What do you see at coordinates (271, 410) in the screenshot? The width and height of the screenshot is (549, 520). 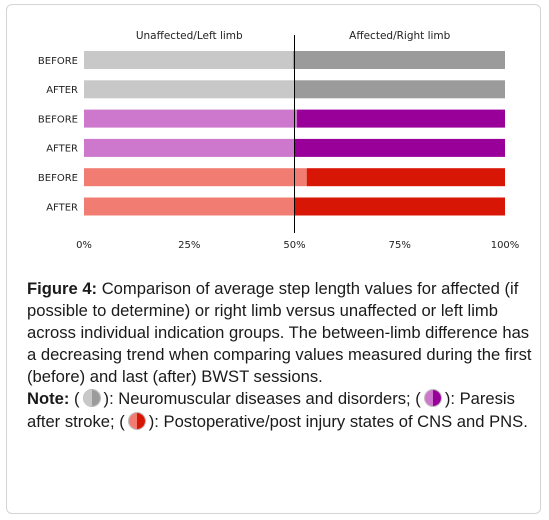 I see `note-entry-stroke: Paresis after stroke;` at bounding box center [271, 410].